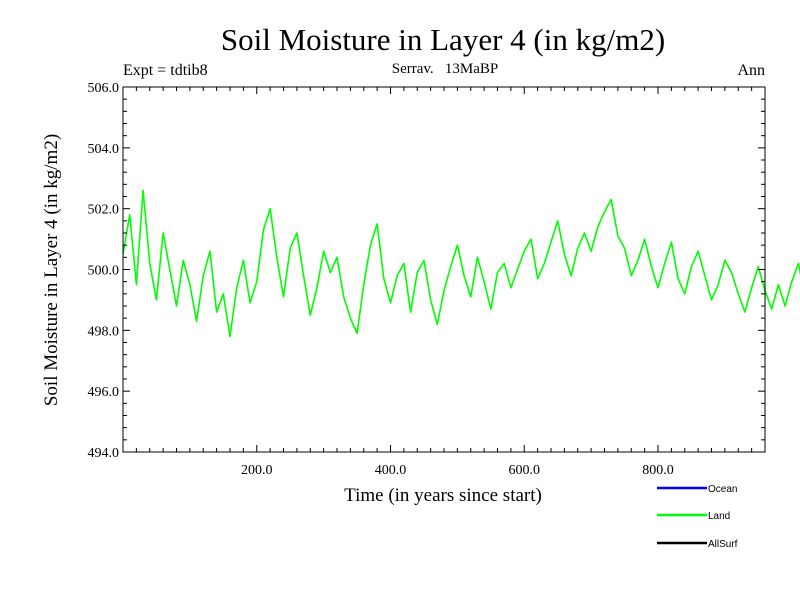 This screenshot has height=600, width=800. What do you see at coordinates (658, 470) in the screenshot?
I see `x-tick-label: 800.0` at bounding box center [658, 470].